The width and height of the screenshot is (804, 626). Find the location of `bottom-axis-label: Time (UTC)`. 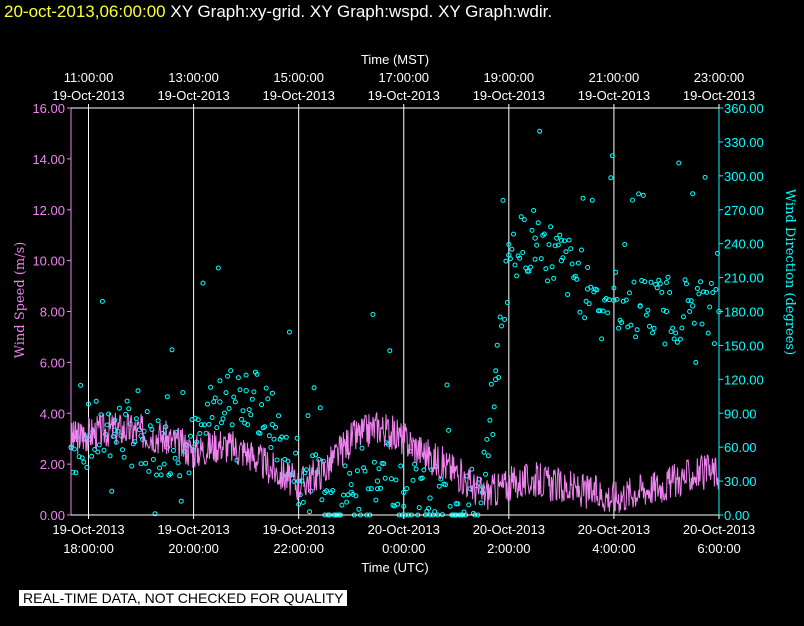

bottom-axis-label: Time (UTC) is located at coordinates (394, 567).